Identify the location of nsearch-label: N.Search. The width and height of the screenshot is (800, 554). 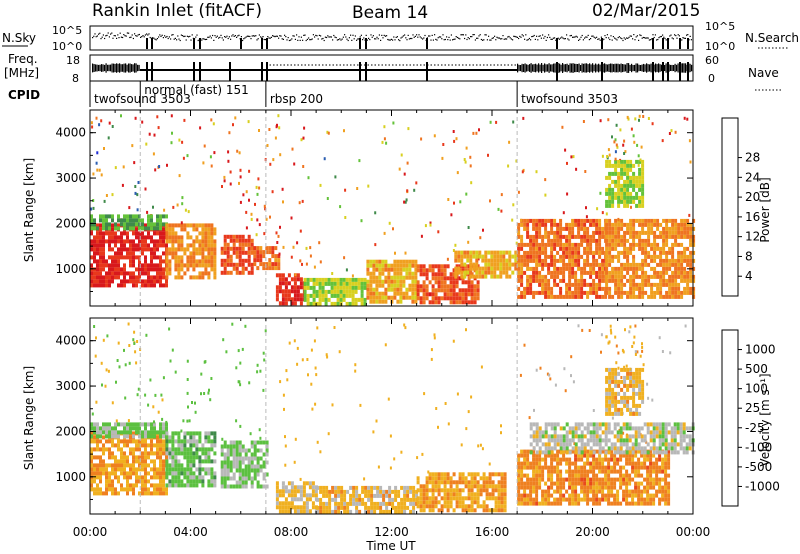
(772, 38).